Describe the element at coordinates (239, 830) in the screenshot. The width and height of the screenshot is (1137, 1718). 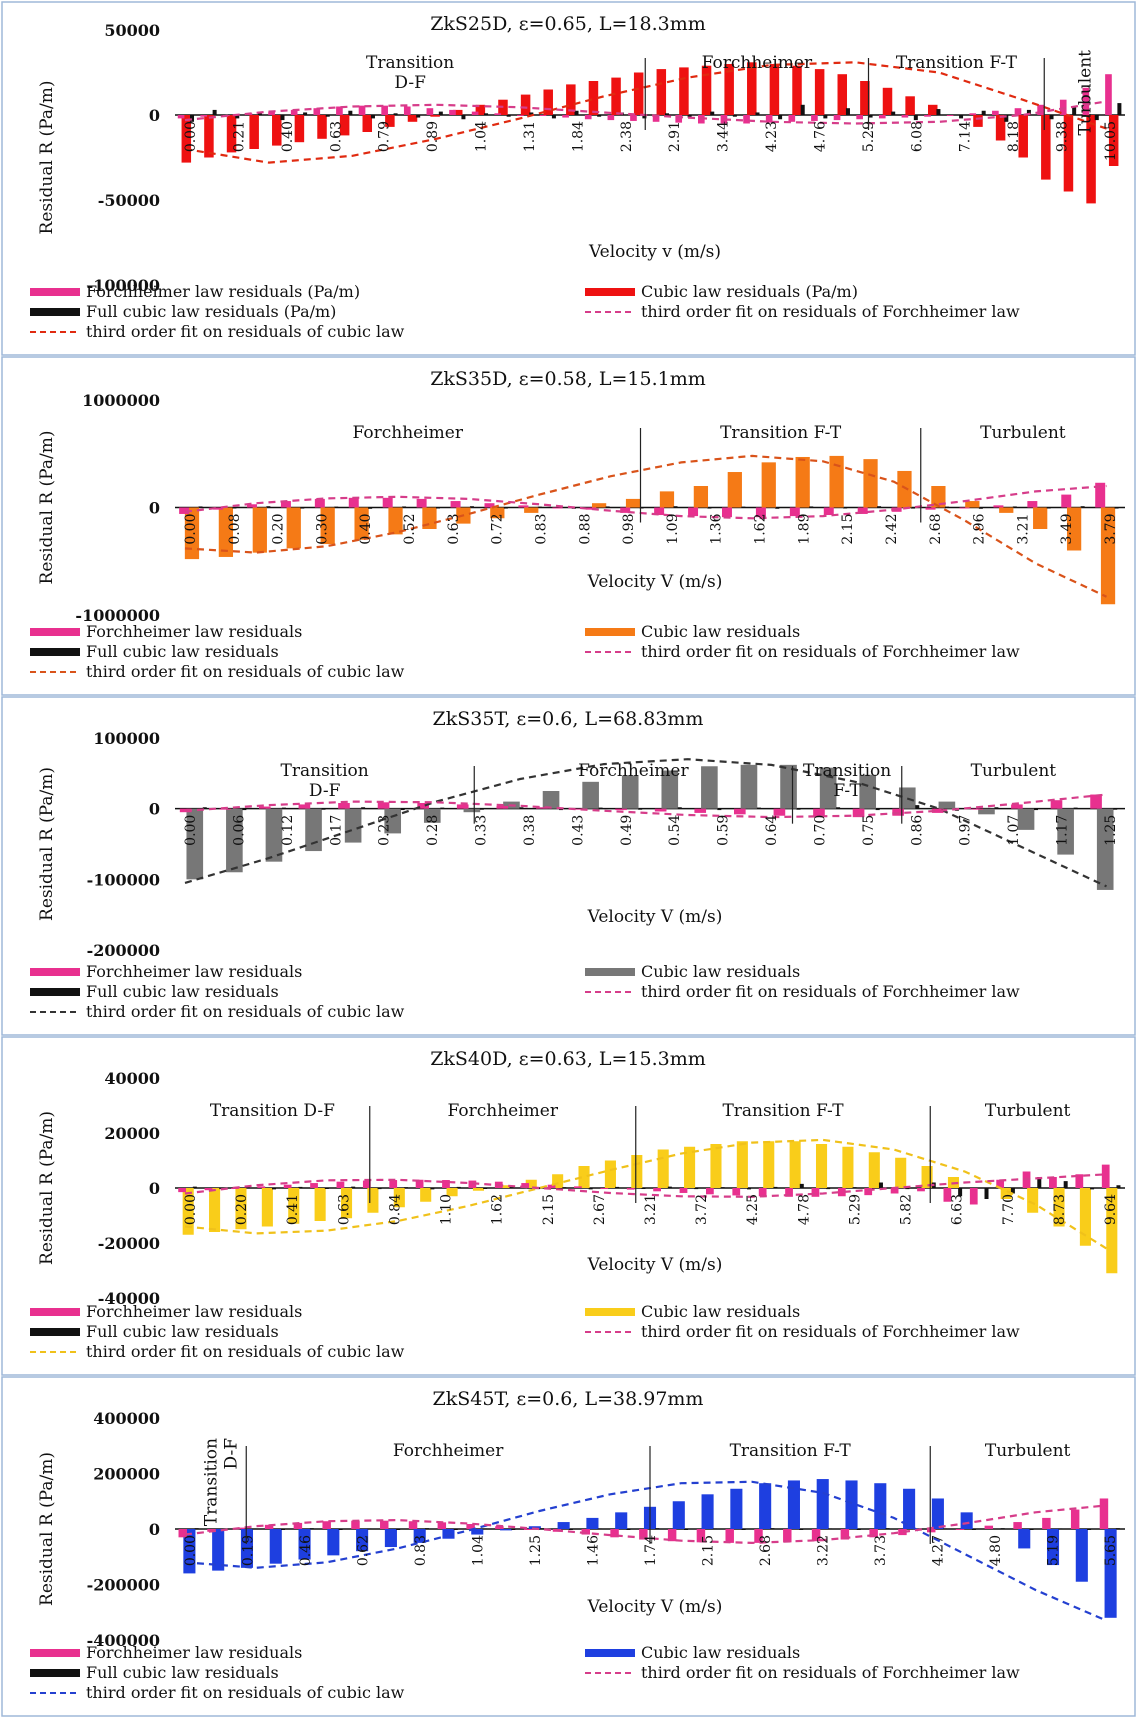
I see `x-tick-label: 0.06` at that location.